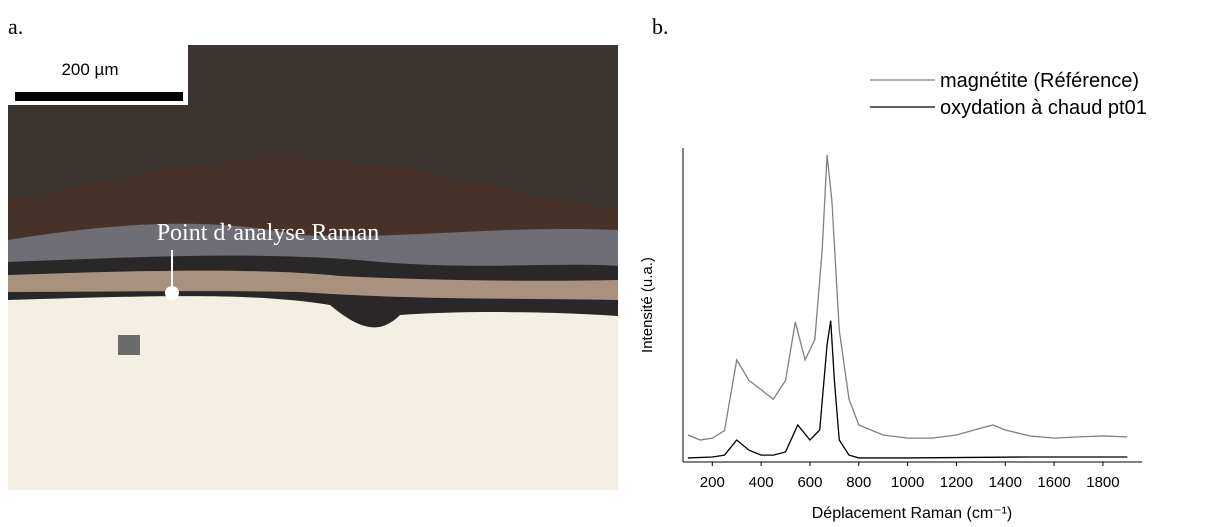  Describe the element at coordinates (647, 305) in the screenshot. I see `y-axis-title: Intensité (u.a.)` at that location.